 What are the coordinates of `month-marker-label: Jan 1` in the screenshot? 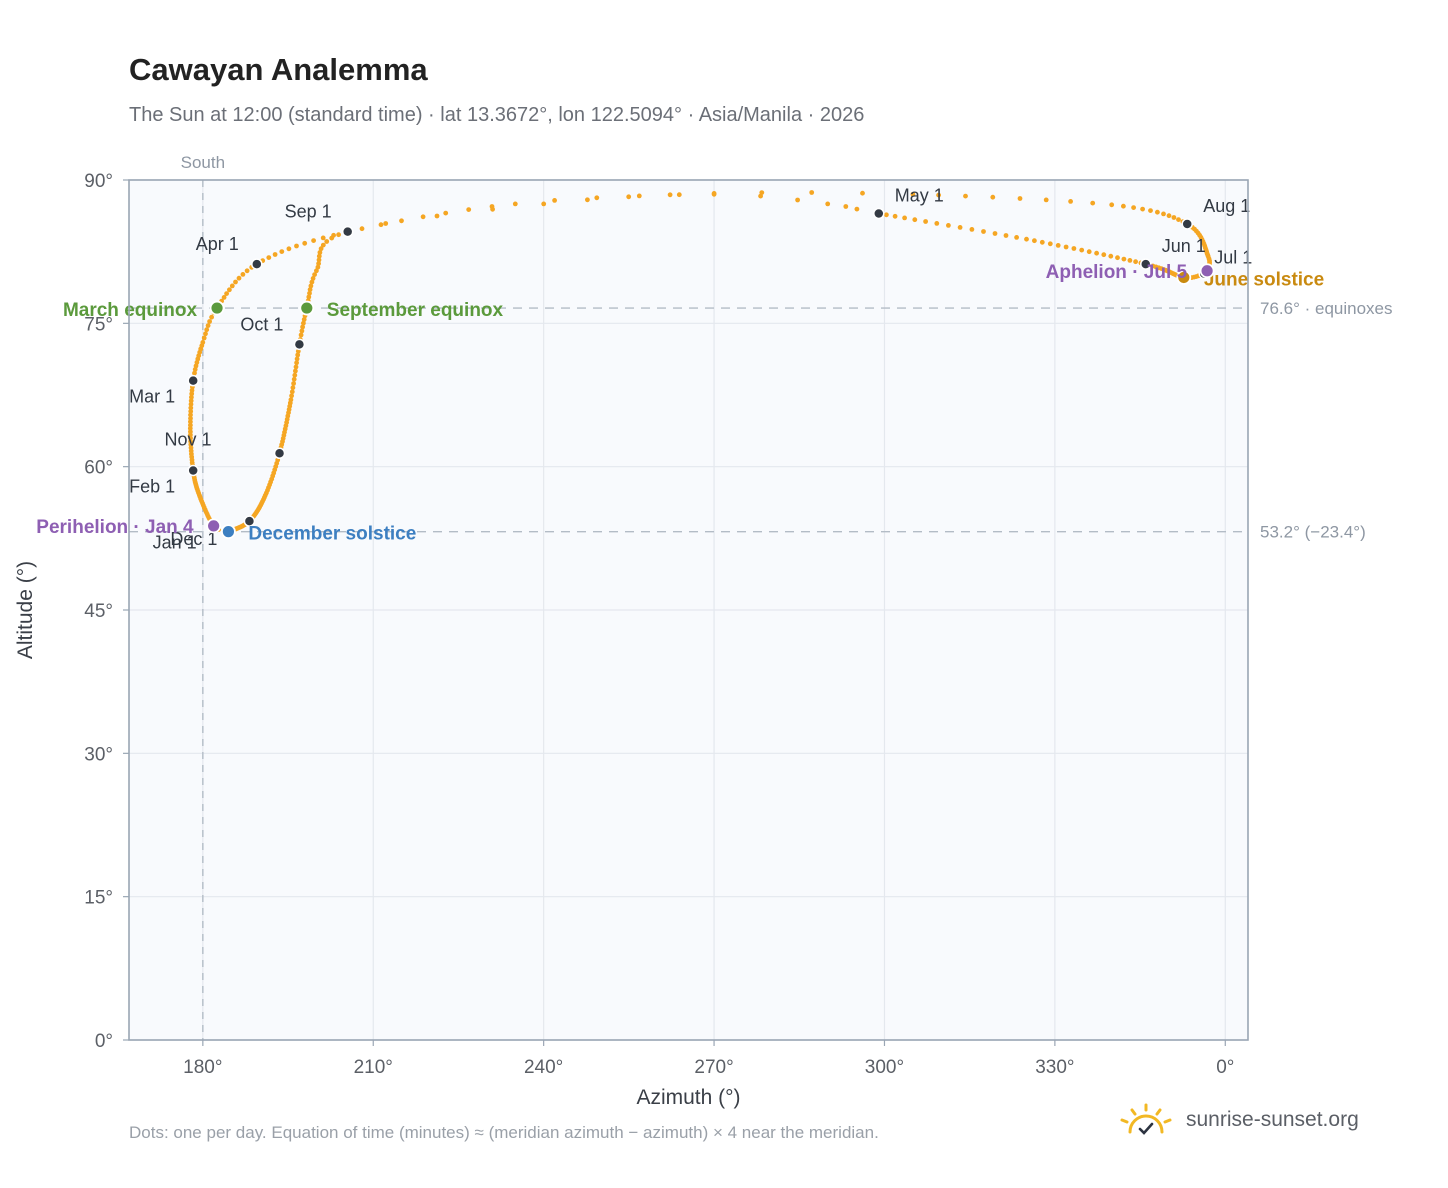 It's located at (175, 543).